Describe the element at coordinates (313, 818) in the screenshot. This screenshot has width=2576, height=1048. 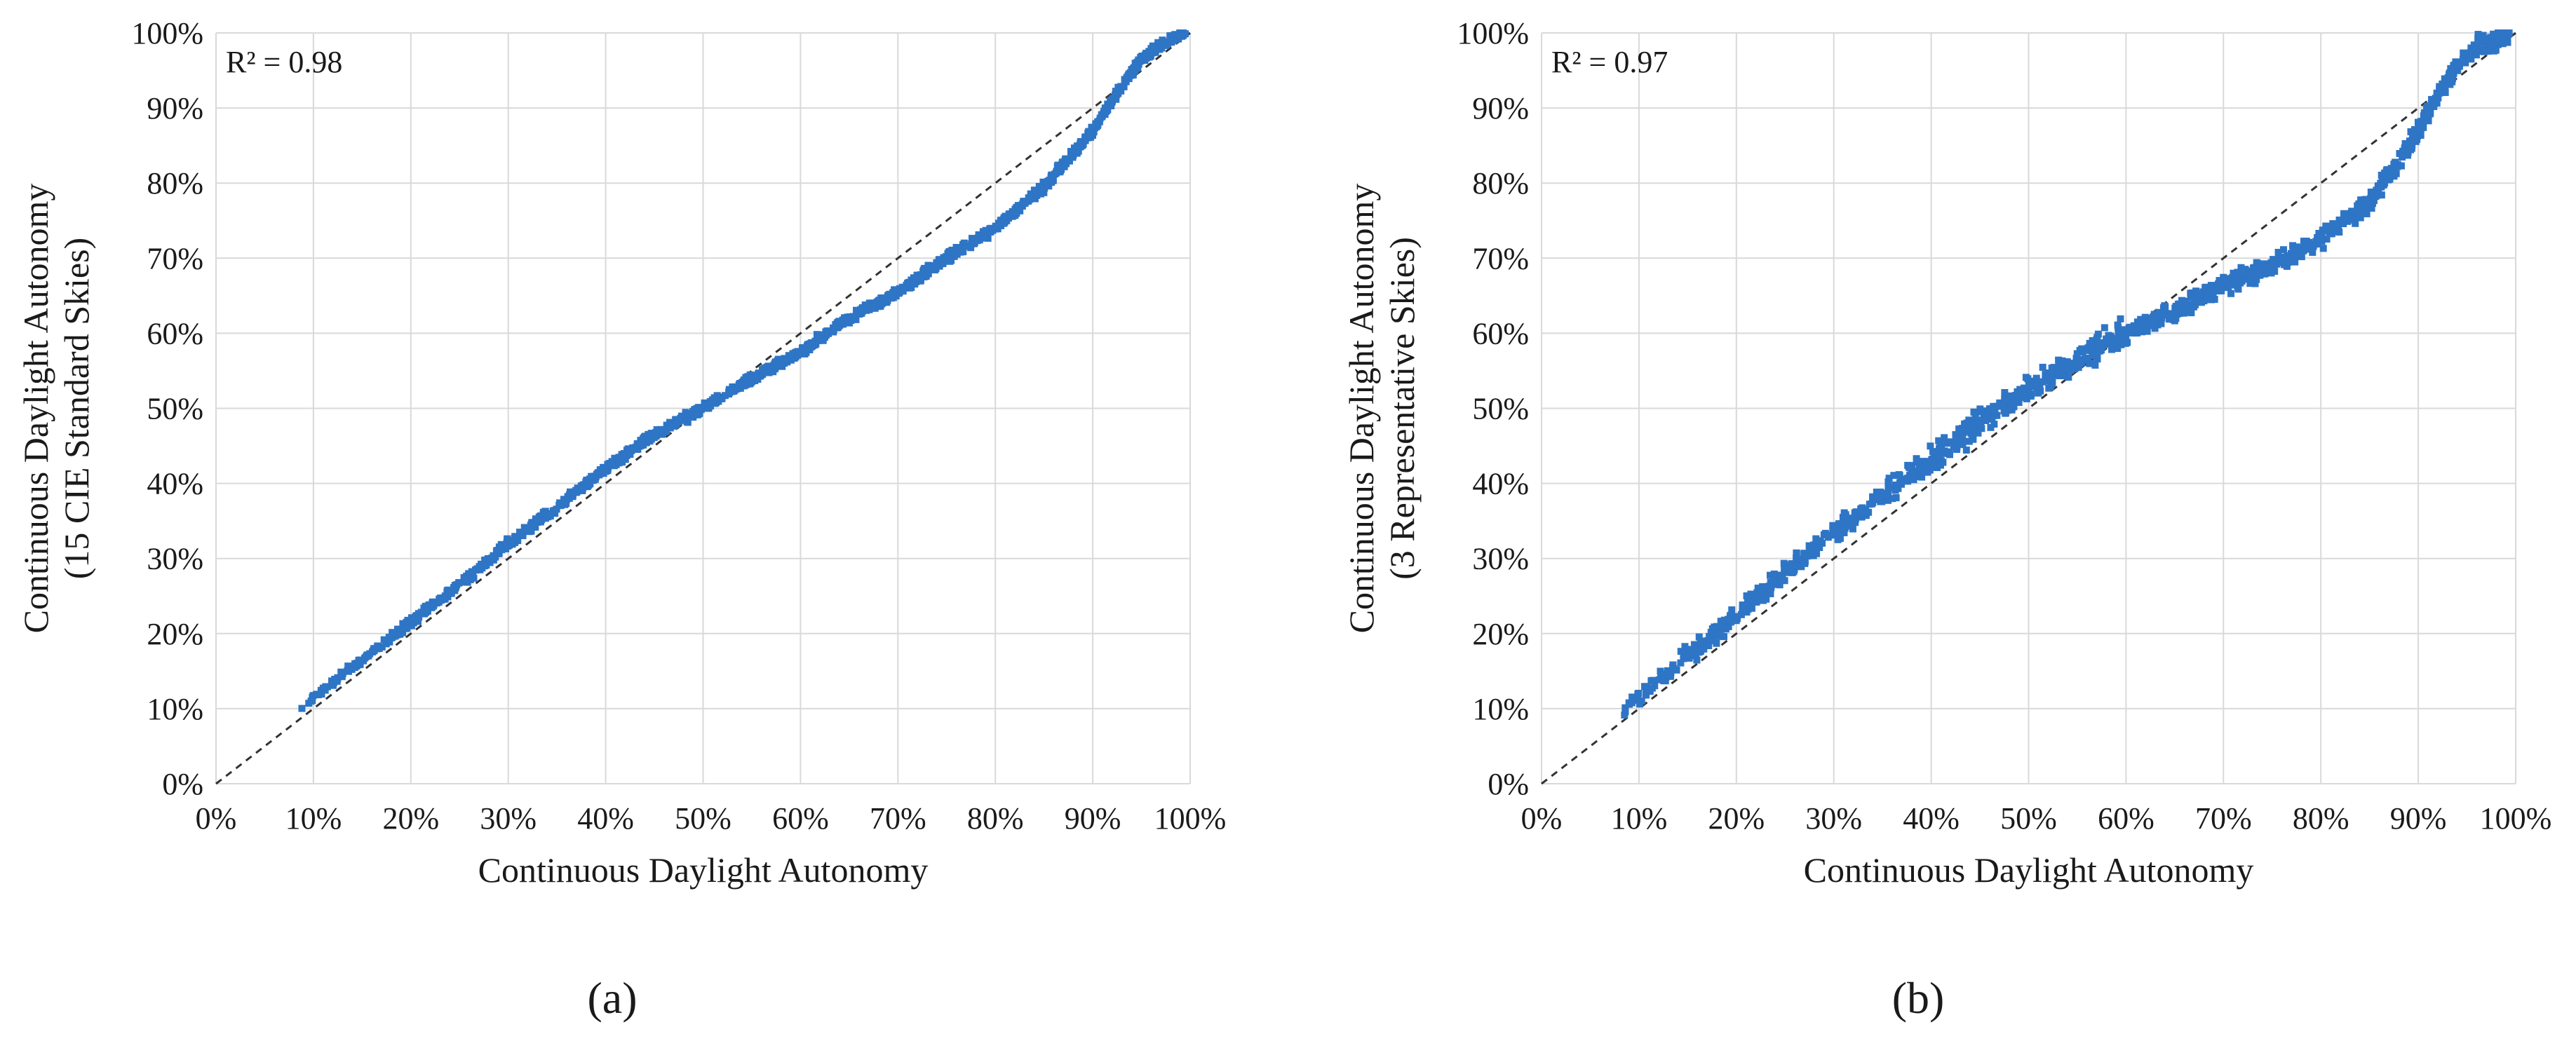
I see `x-tick-label: 10%` at that location.